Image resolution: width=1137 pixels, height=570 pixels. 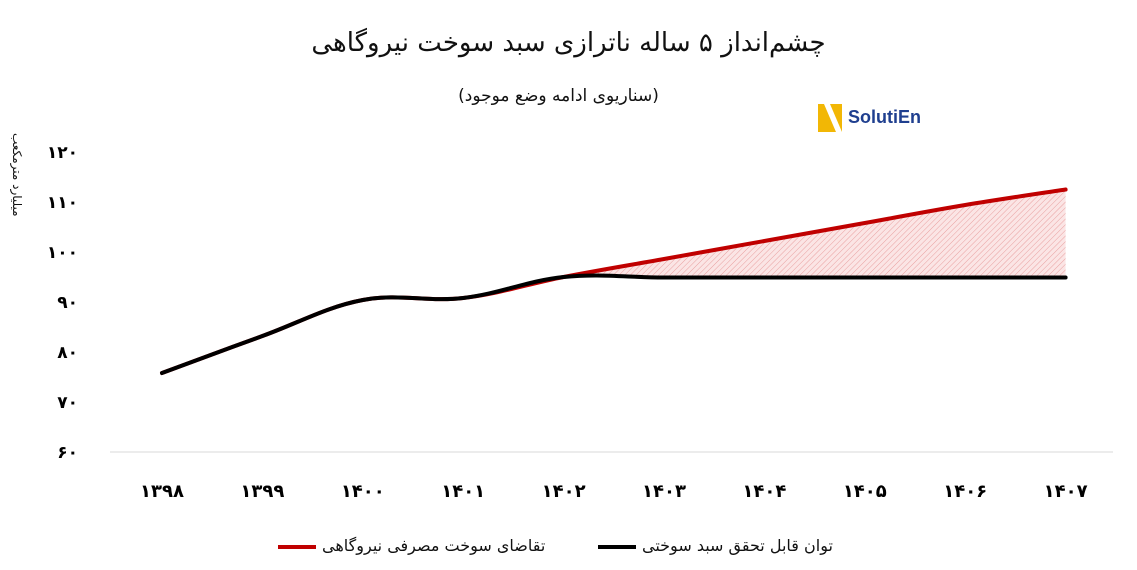 What do you see at coordinates (463, 491) in the screenshot?
I see `x-tick-label: ۱۴۰۱` at bounding box center [463, 491].